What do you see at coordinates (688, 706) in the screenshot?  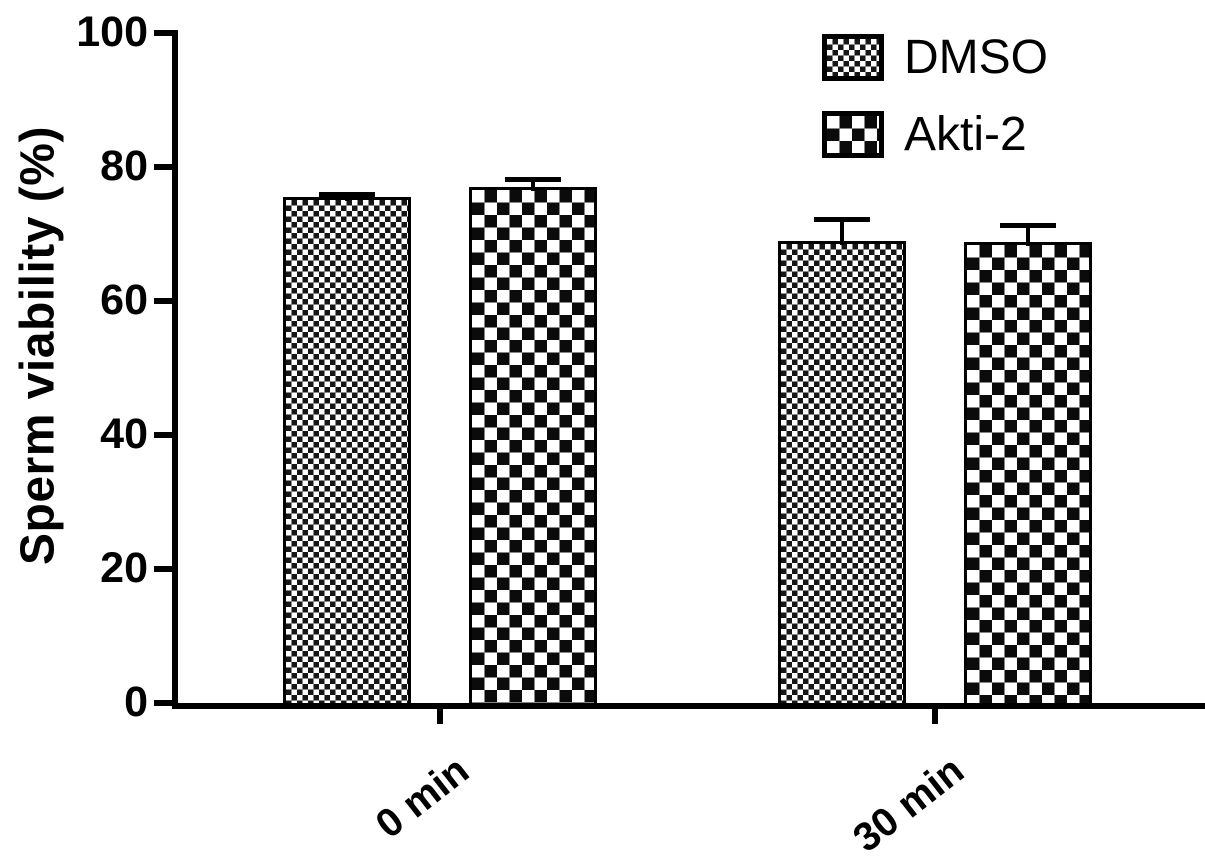 I see `x-axis-line` at bounding box center [688, 706].